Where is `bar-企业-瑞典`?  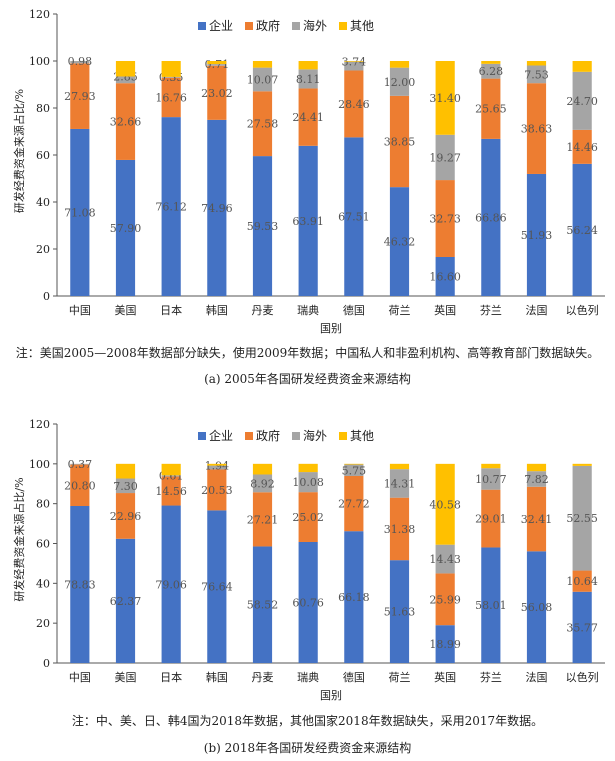 bar-企业-瑞典 is located at coordinates (308, 220).